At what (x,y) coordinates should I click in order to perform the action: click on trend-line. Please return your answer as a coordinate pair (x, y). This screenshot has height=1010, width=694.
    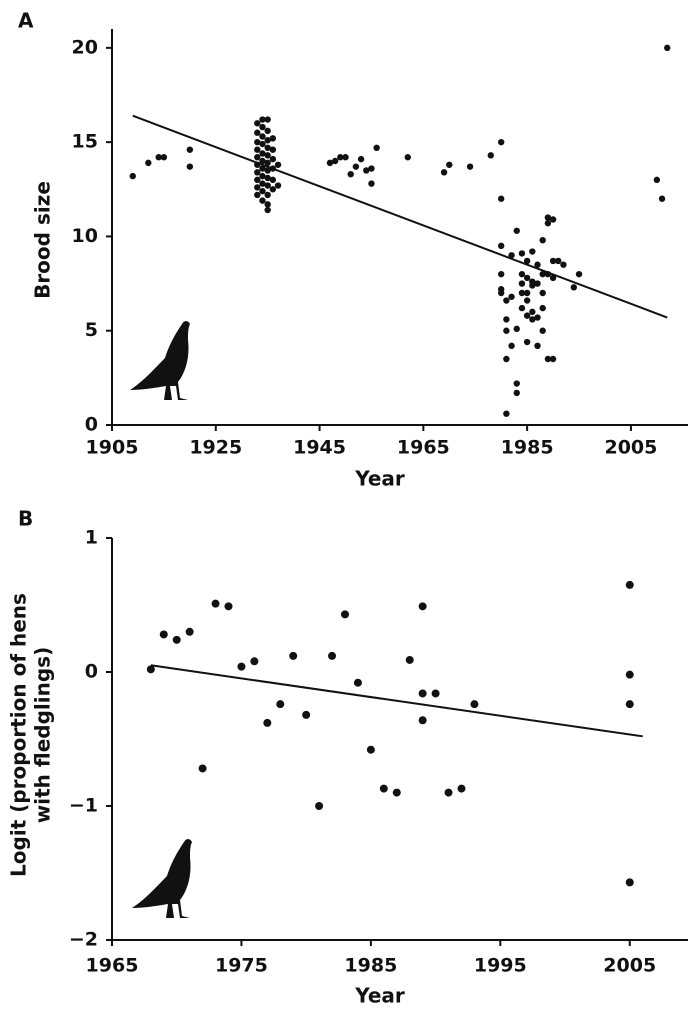
    Looking at the image, I should click on (396, 701).